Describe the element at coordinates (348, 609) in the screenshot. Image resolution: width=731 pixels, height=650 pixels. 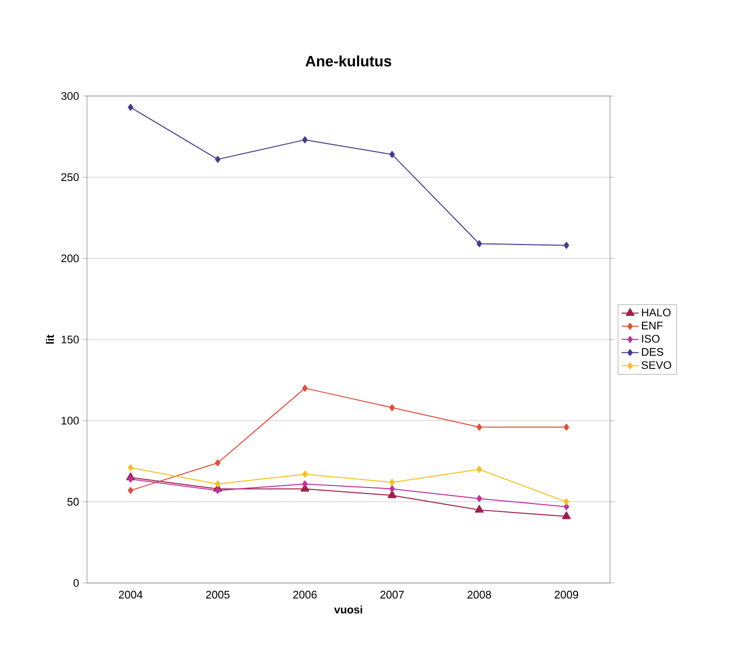
I see `x-axis-title: vuosi` at that location.